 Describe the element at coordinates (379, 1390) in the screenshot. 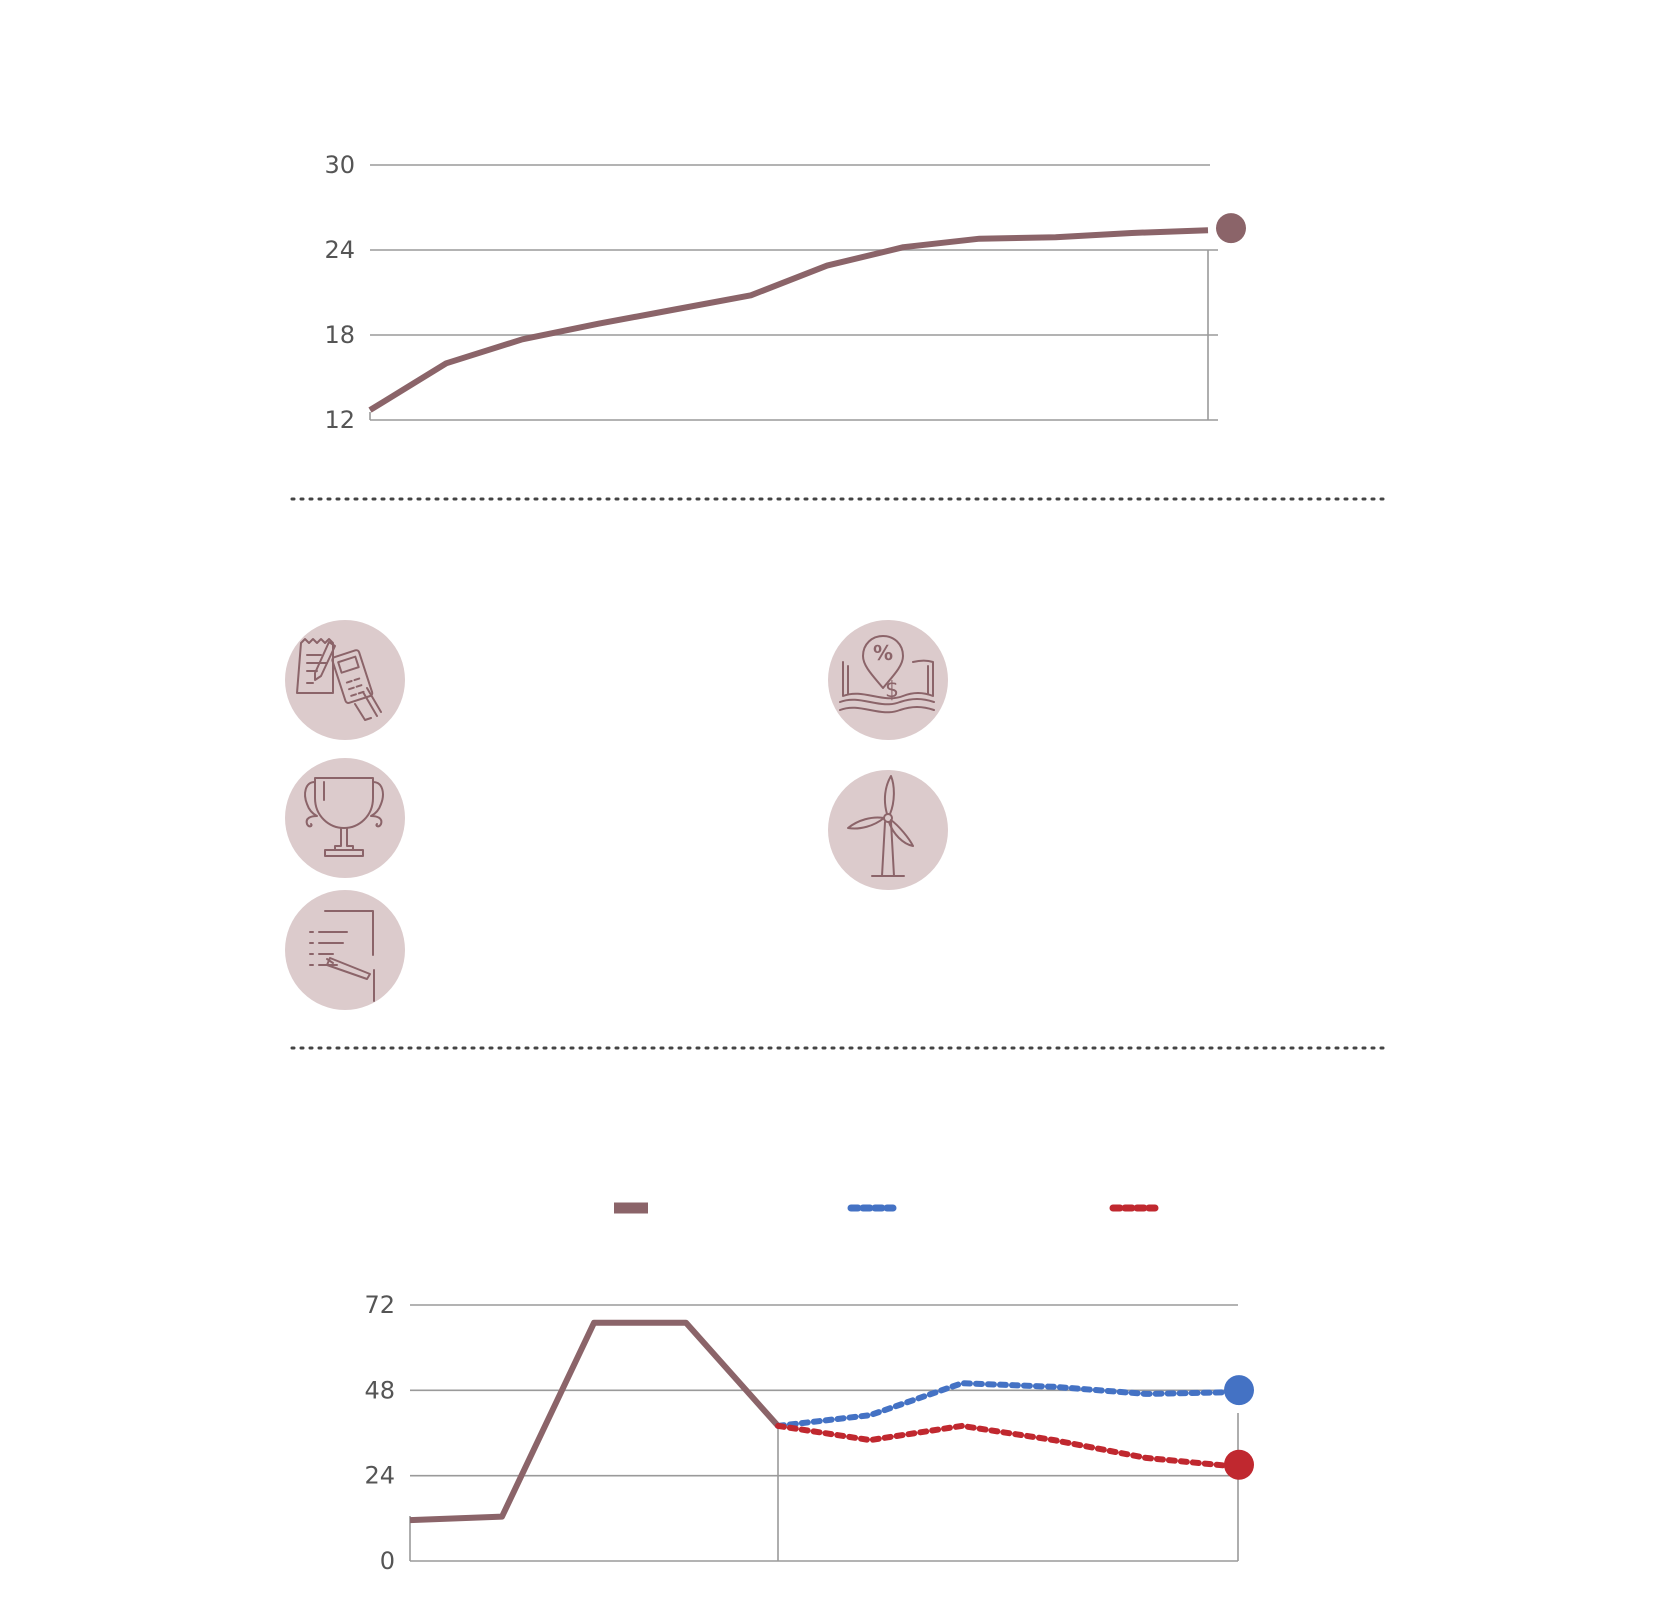

I see `y-tick-label: 48` at that location.